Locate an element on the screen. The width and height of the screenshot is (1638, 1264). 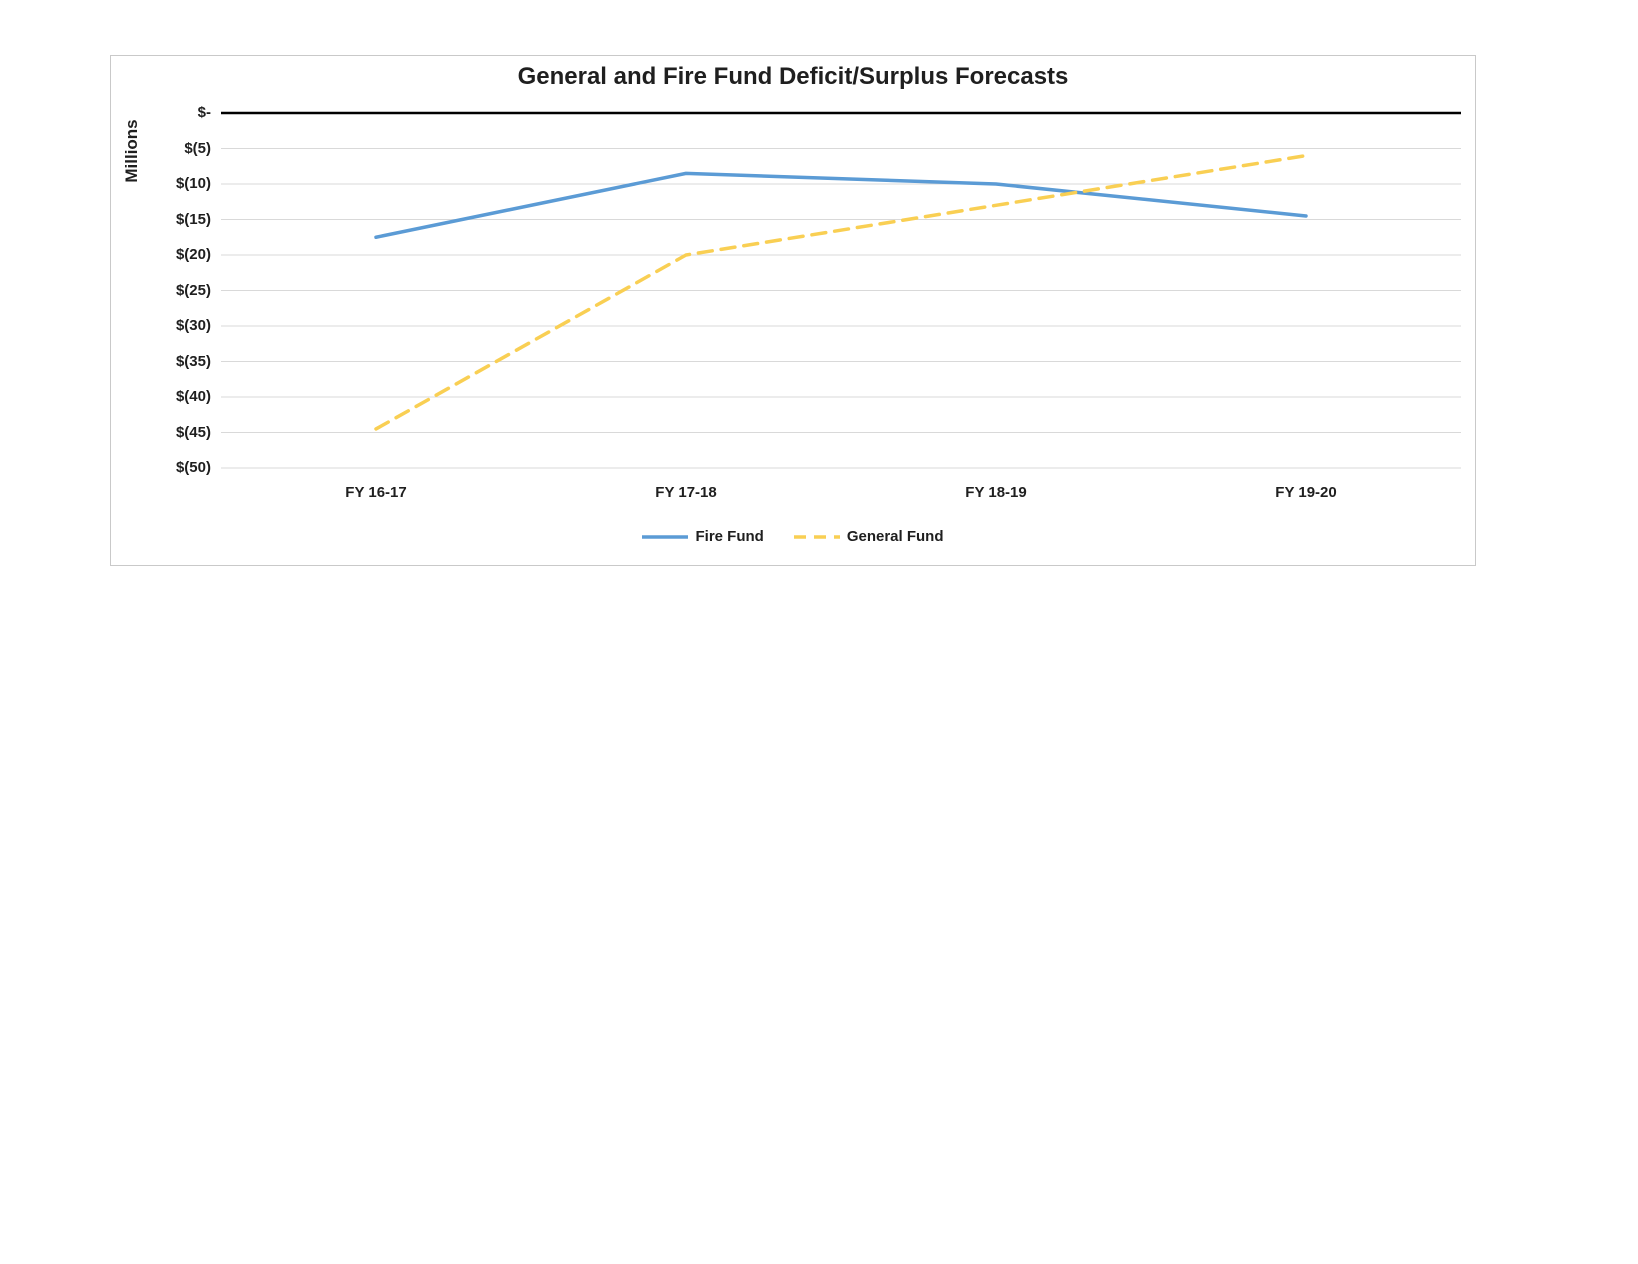
legend-label: Fire Fund is located at coordinates (729, 536).